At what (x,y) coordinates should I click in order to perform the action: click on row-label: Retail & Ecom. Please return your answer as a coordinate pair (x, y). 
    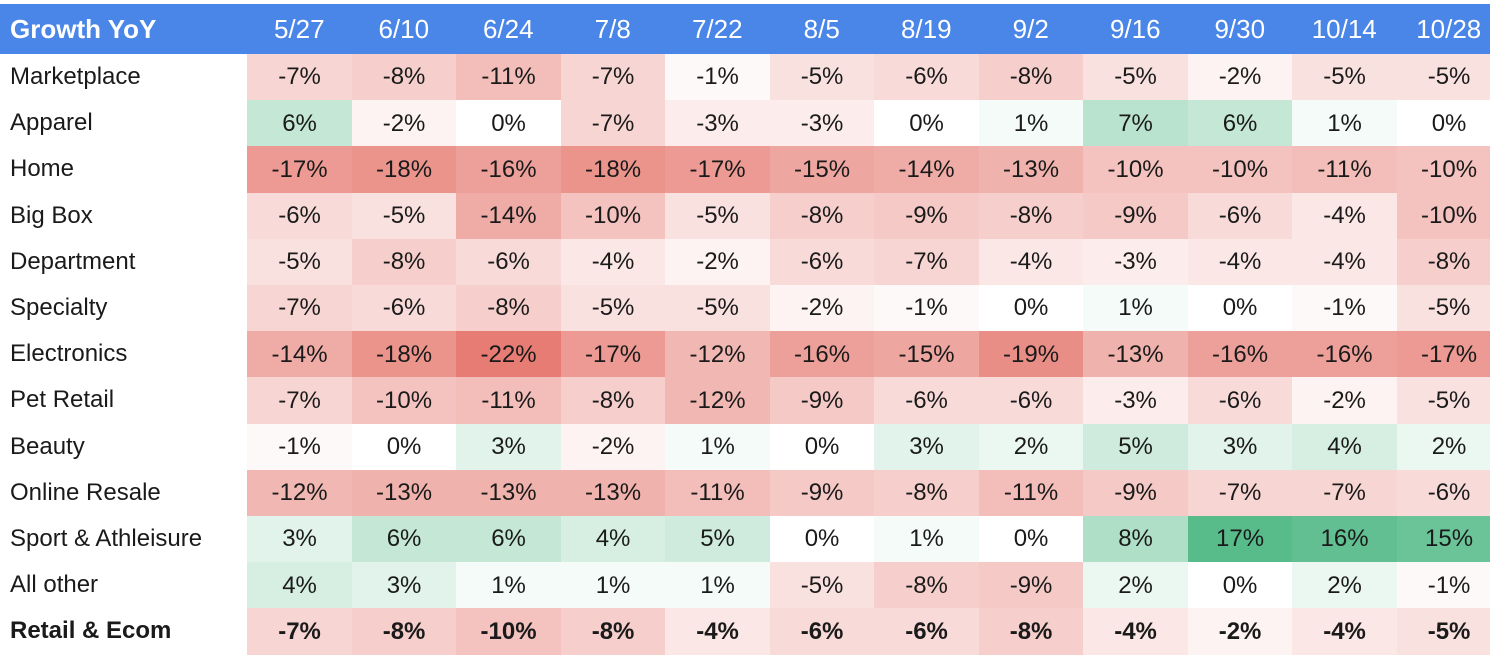
    Looking at the image, I should click on (123, 631).